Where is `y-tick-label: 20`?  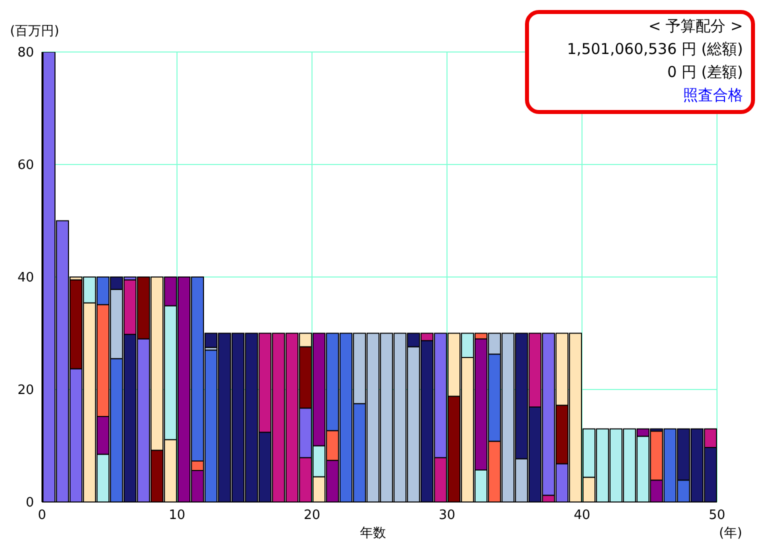
y-tick-label: 20 is located at coordinates (25, 390).